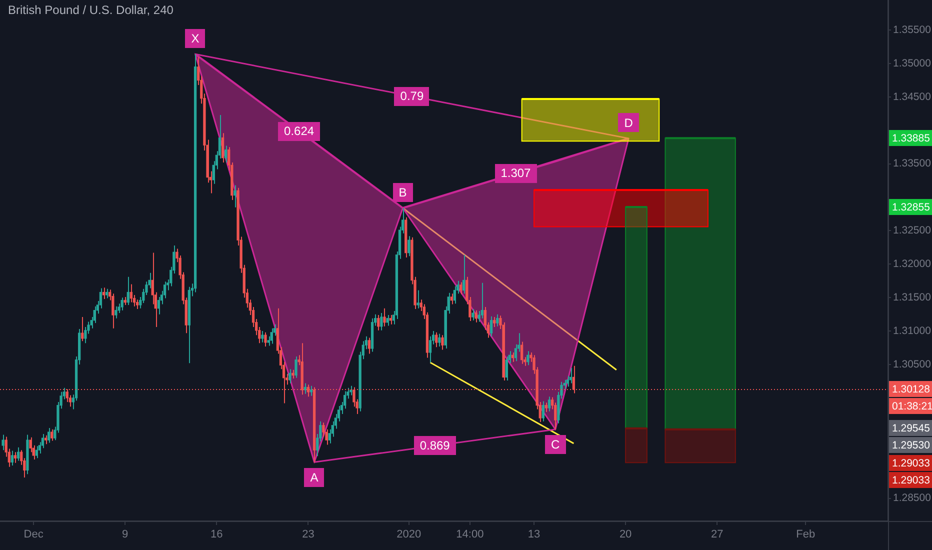 The height and width of the screenshot is (550, 932). What do you see at coordinates (625, 534) in the screenshot?
I see `x-tick-label: 20` at bounding box center [625, 534].